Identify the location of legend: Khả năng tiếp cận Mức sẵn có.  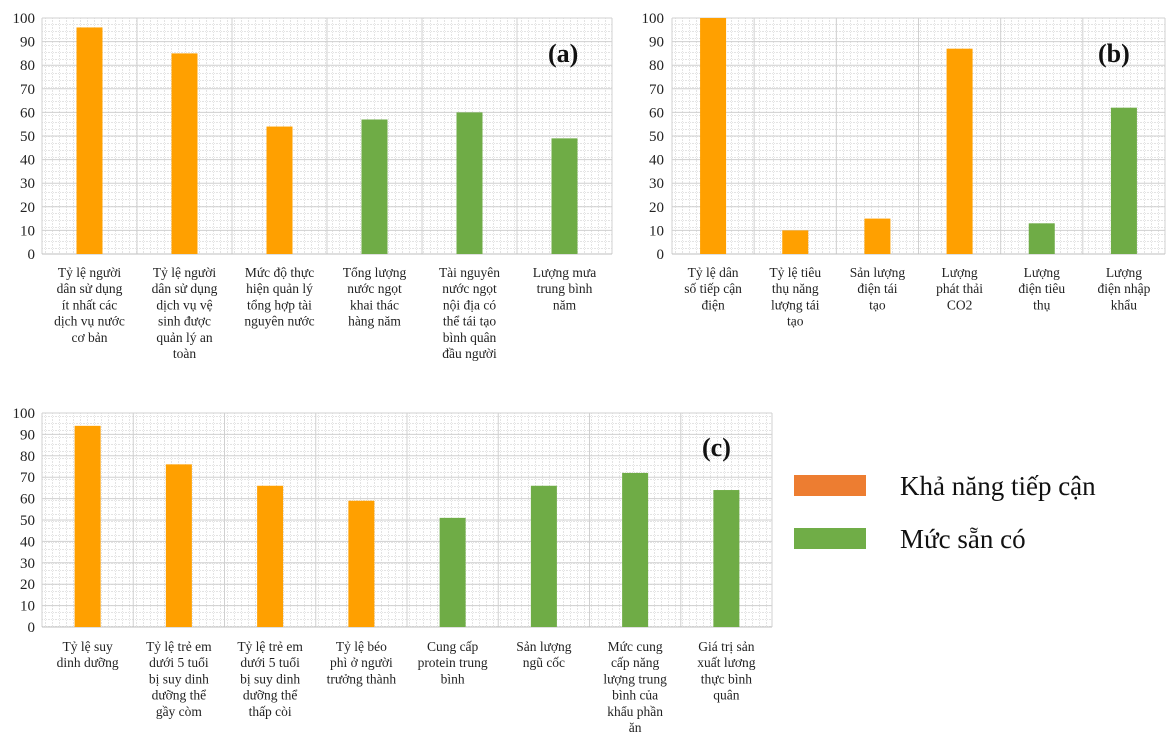
(945, 512).